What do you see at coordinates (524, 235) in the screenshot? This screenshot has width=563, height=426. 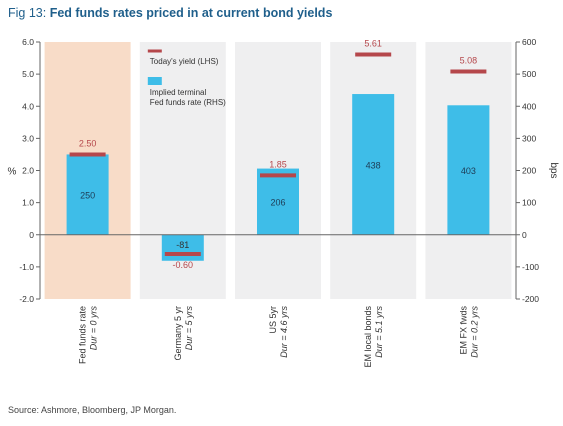 I see `right-tick-label: 0` at bounding box center [524, 235].